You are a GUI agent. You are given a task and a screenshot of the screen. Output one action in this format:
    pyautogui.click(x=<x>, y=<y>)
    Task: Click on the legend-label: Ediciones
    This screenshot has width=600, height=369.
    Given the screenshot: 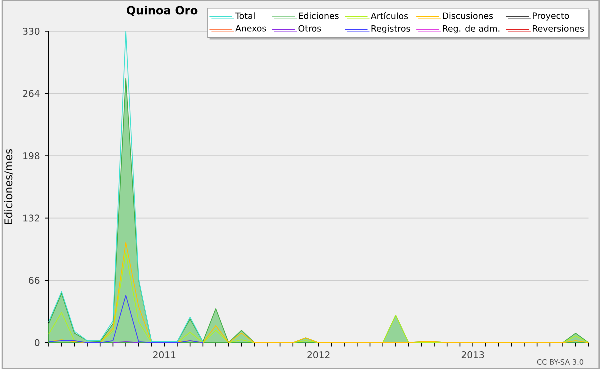 What is the action you would take?
    pyautogui.click(x=319, y=16)
    